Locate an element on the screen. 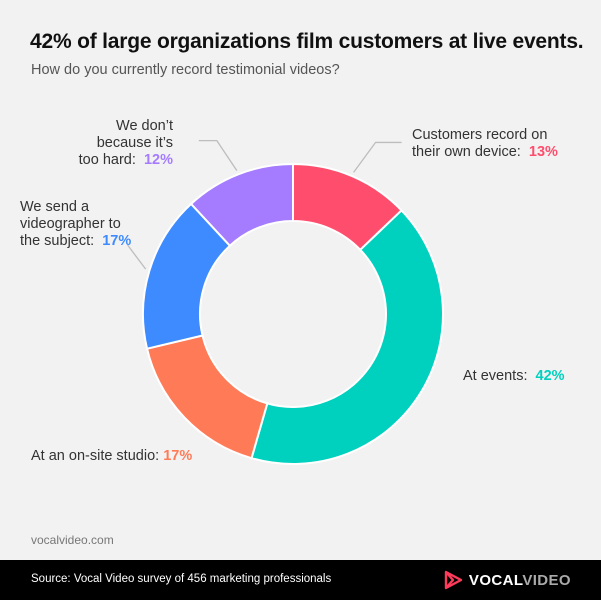  label-line: At an on-site studio: is located at coordinates (95, 456).